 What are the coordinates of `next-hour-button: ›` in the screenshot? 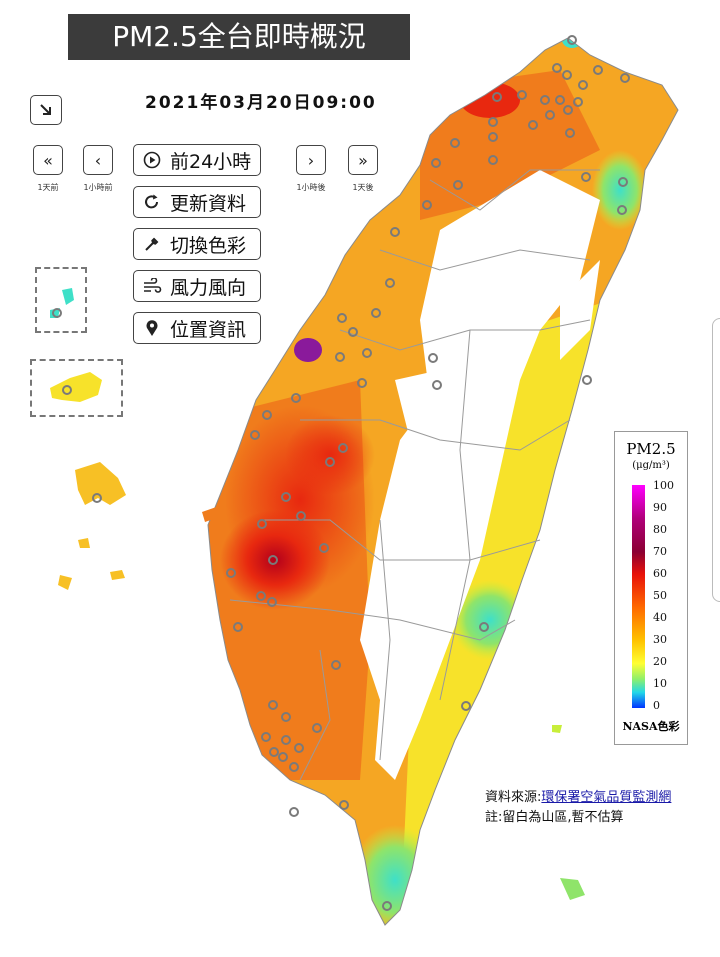 It's located at (311, 160).